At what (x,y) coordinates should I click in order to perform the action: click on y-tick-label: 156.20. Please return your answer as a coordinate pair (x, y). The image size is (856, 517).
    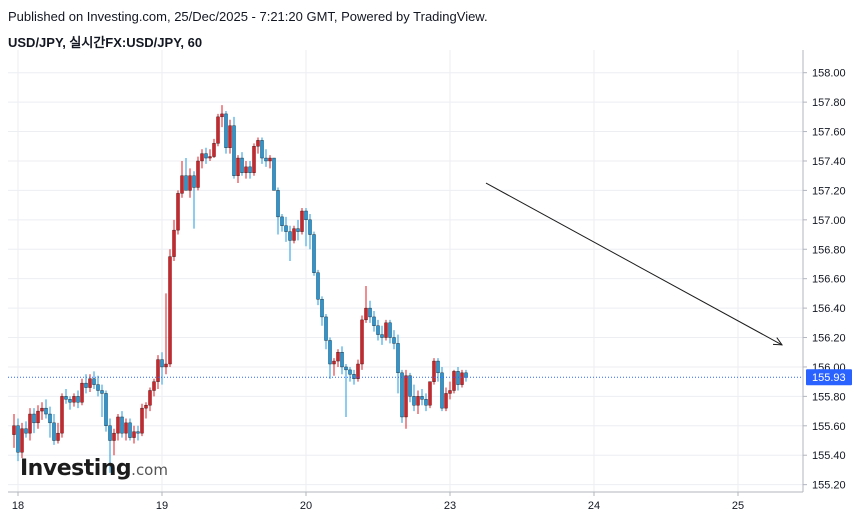
    Looking at the image, I should click on (829, 339).